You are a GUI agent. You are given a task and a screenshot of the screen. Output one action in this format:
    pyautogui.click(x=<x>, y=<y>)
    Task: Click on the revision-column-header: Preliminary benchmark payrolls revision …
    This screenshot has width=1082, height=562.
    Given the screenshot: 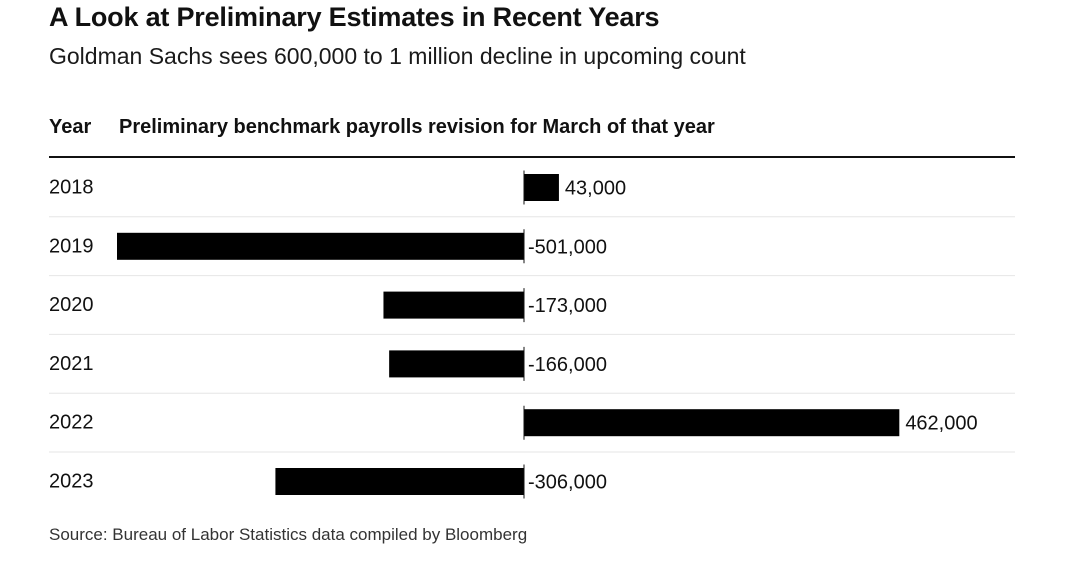 What is the action you would take?
    pyautogui.click(x=417, y=127)
    